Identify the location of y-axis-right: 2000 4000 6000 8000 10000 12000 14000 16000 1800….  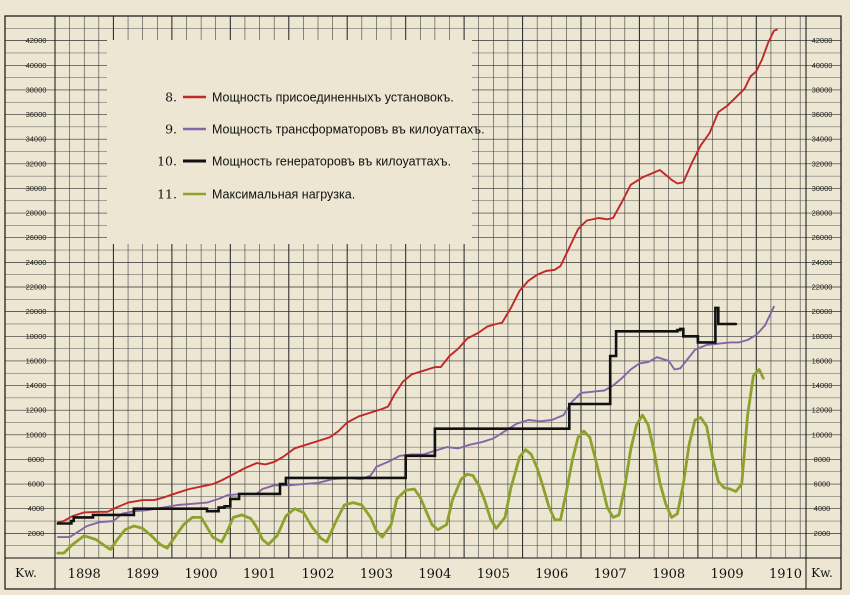
(822, 287).